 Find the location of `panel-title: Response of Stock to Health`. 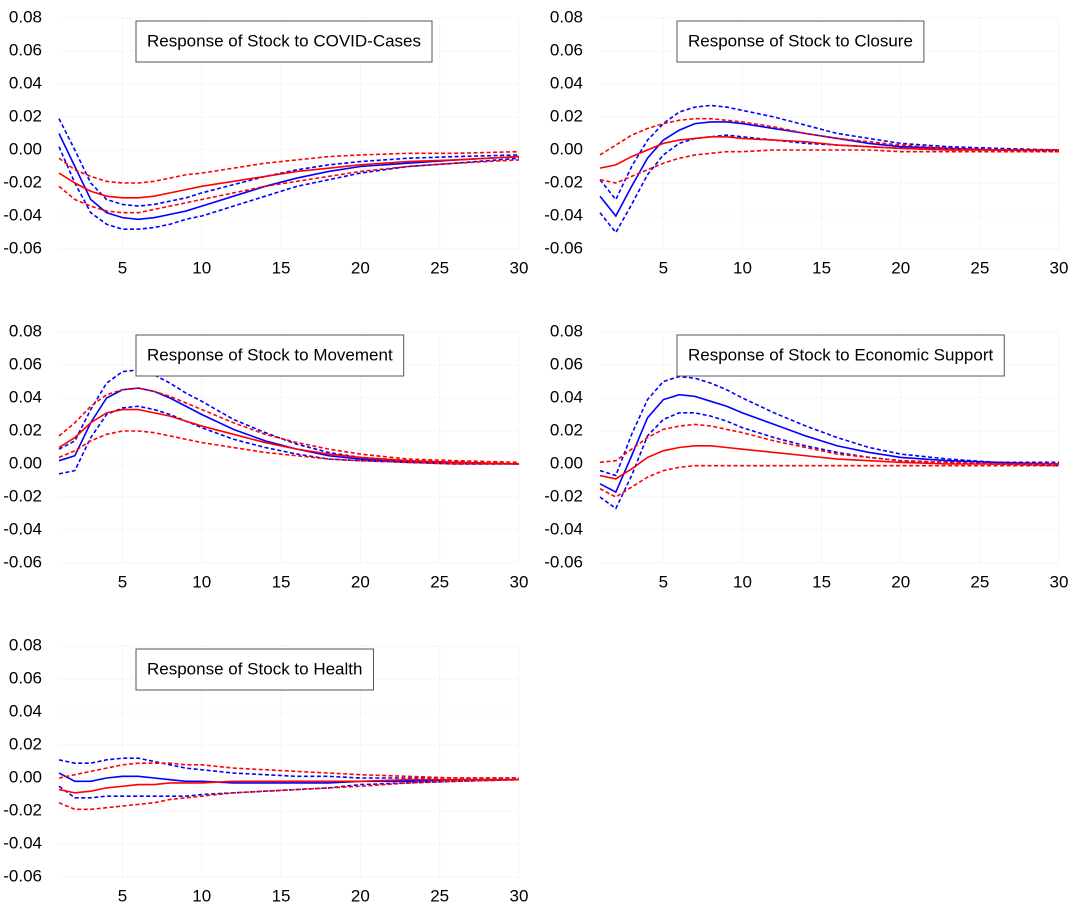

panel-title: Response of Stock to Health is located at coordinates (254, 668).